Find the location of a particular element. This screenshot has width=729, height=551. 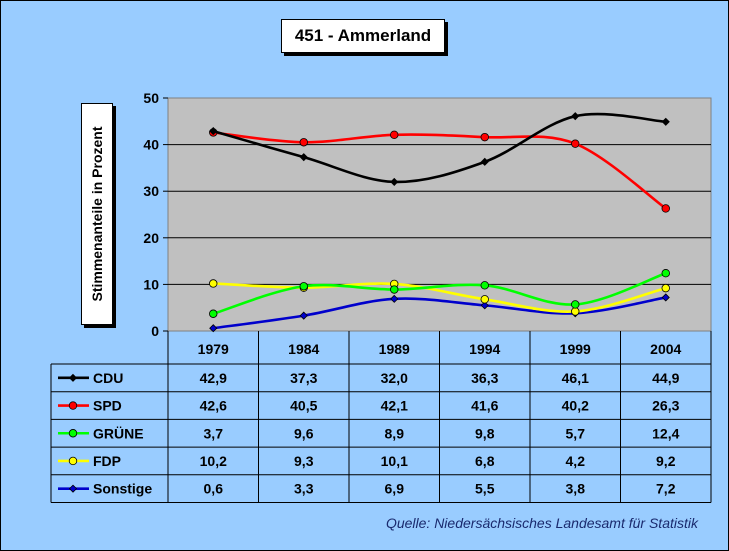

data-label: 9,3 is located at coordinates (304, 461).